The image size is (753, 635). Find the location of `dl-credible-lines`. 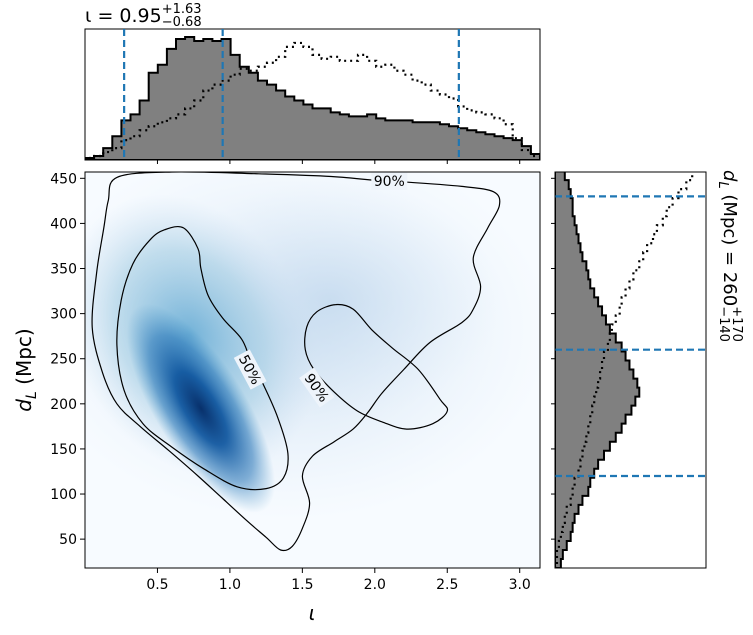

dl-credible-lines is located at coordinates (630, 336).